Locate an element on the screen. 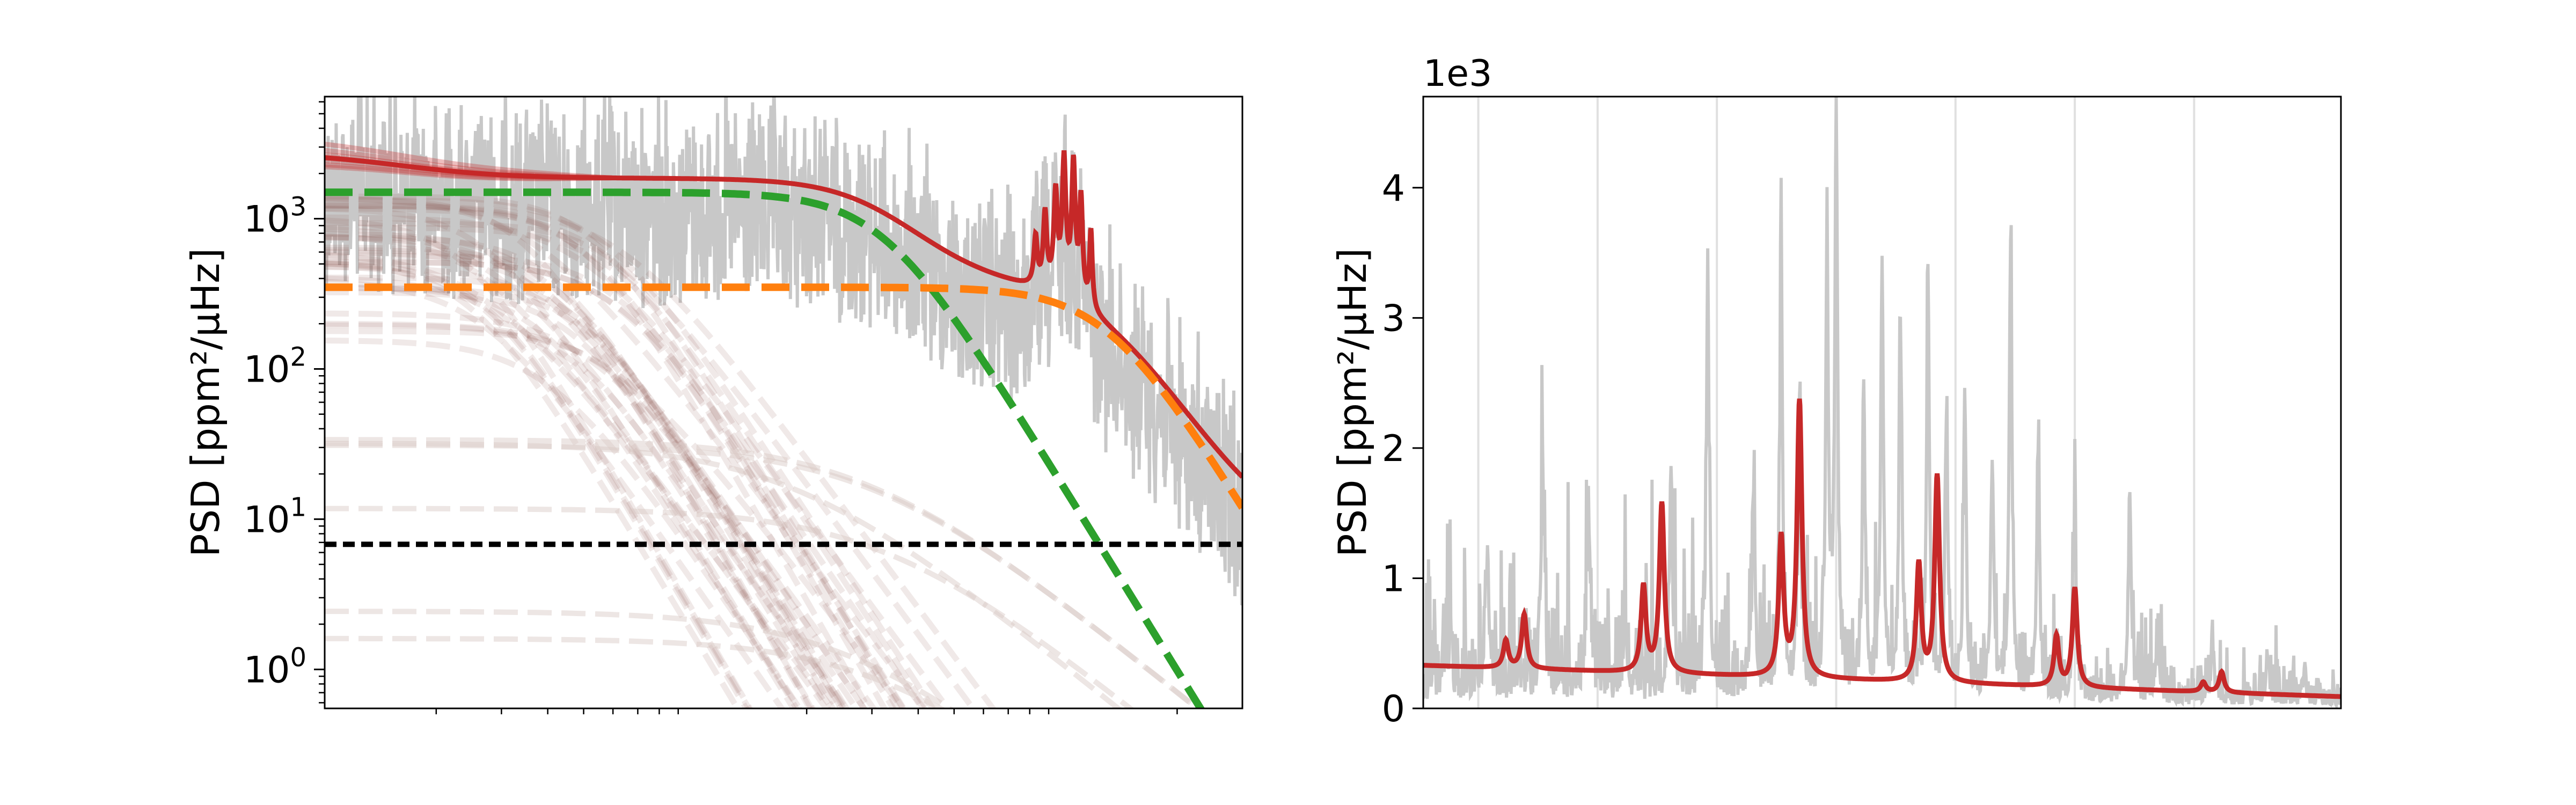 This screenshot has height=805, width=2576. y-tick-label: 0 is located at coordinates (1393, 709).